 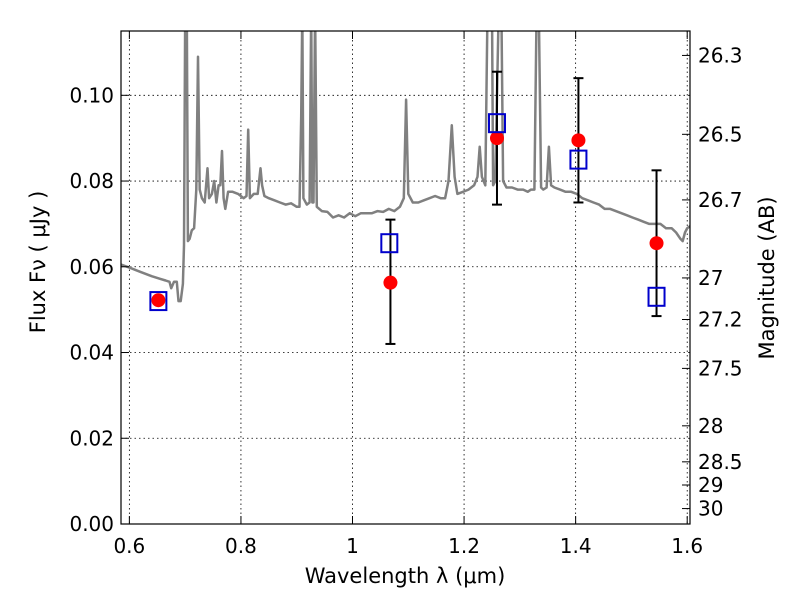 What do you see at coordinates (720, 200) in the screenshot?
I see `right-tick-label: 26.7` at bounding box center [720, 200].